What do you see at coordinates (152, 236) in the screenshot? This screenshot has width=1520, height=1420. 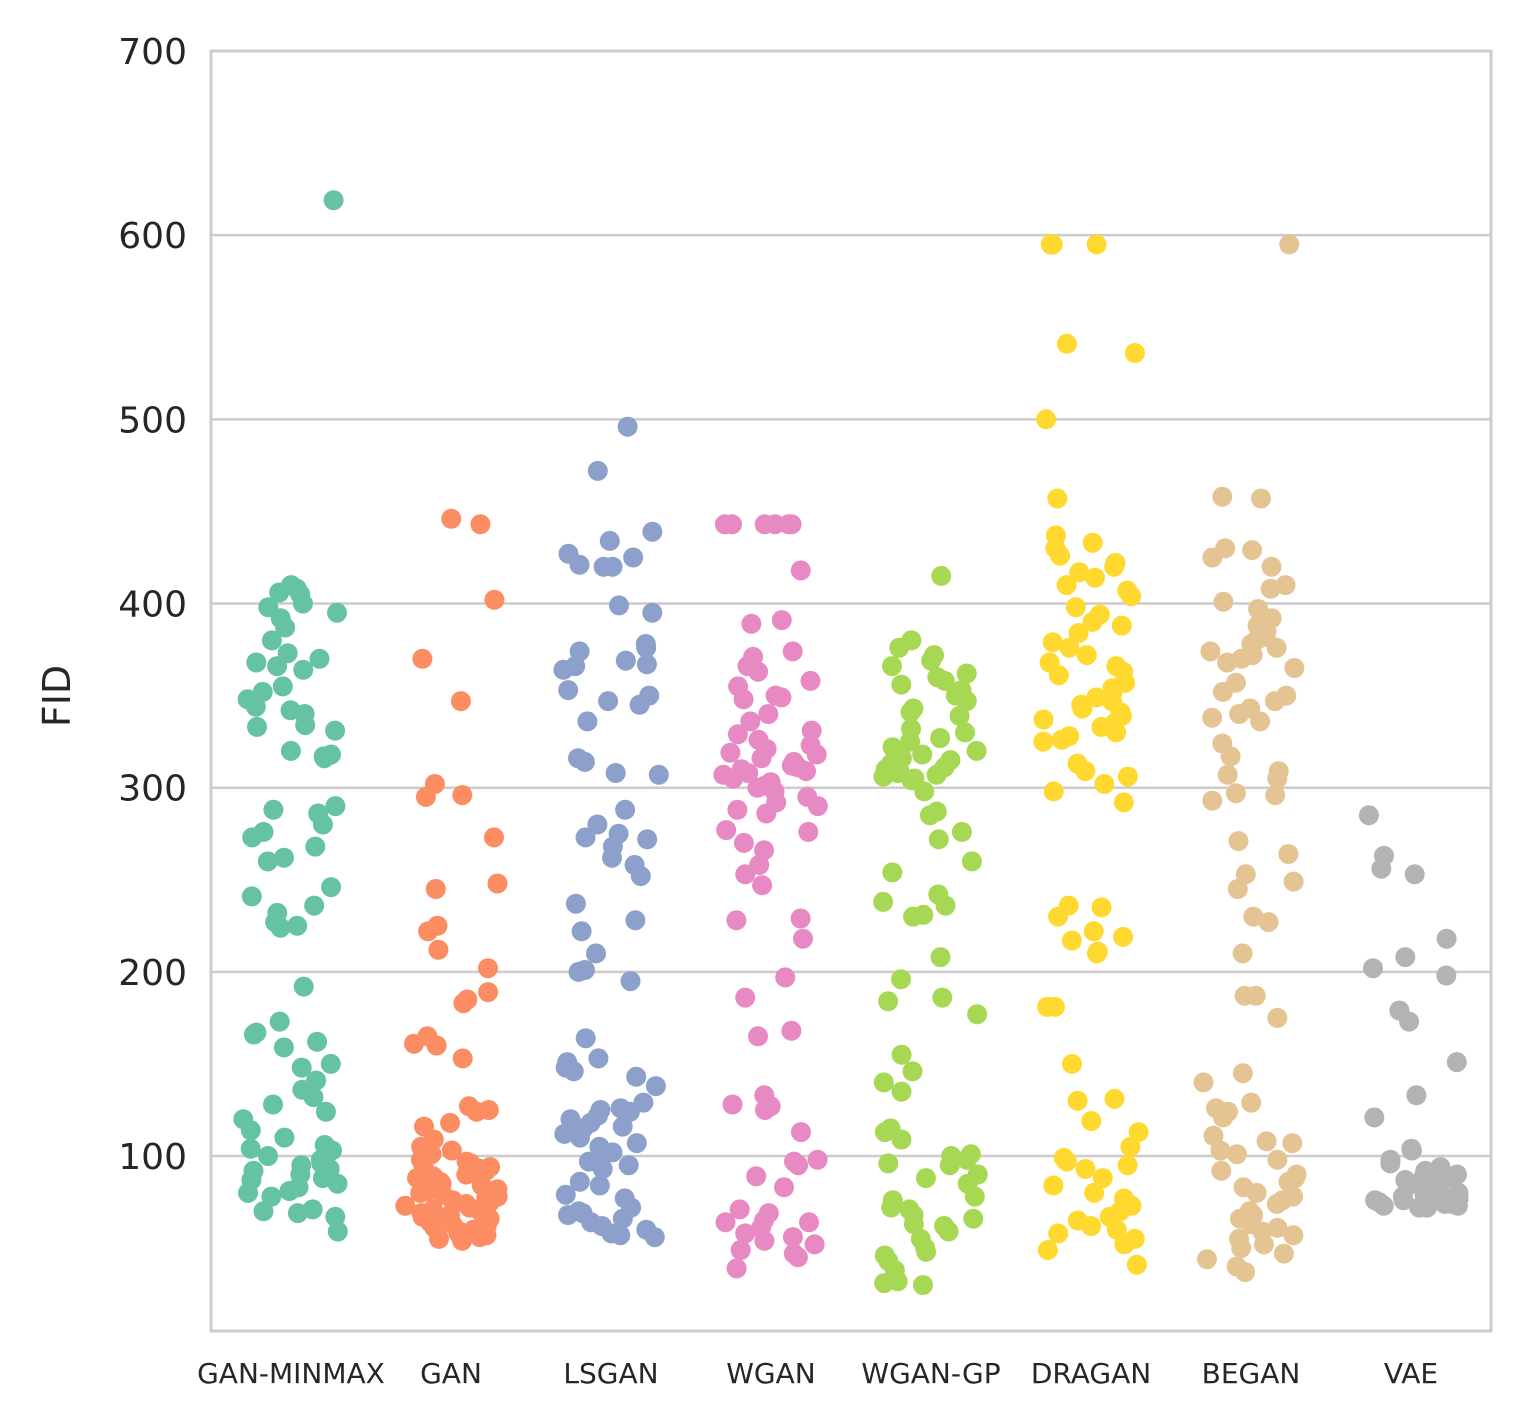 I see `y-tick-label: 600` at bounding box center [152, 236].